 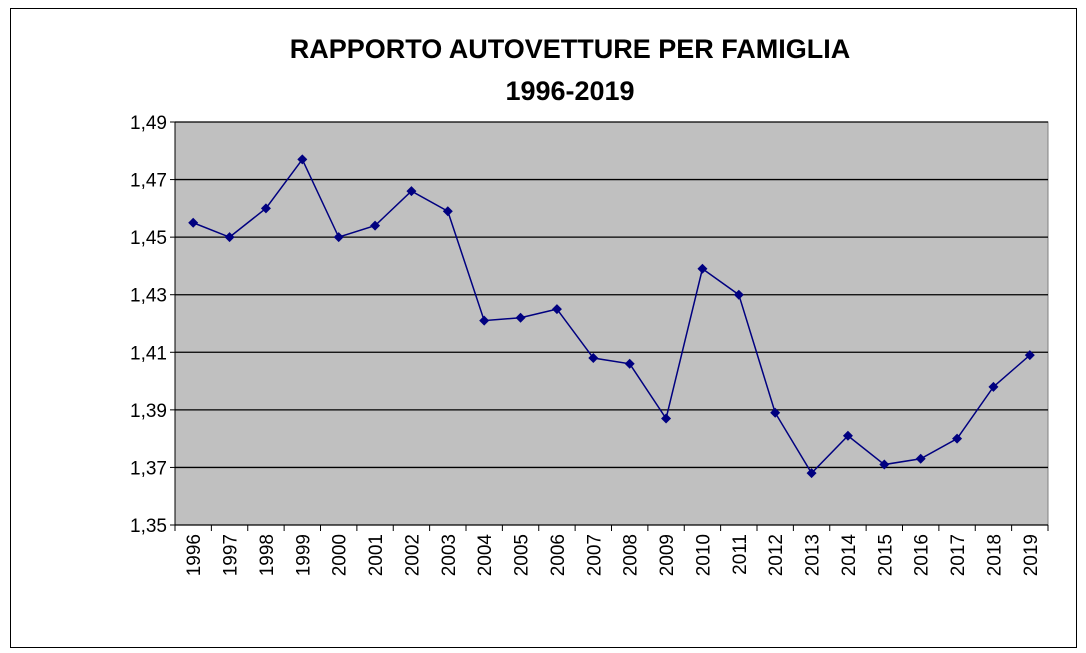 What do you see at coordinates (558, 555) in the screenshot?
I see `x-tick-label: 2006` at bounding box center [558, 555].